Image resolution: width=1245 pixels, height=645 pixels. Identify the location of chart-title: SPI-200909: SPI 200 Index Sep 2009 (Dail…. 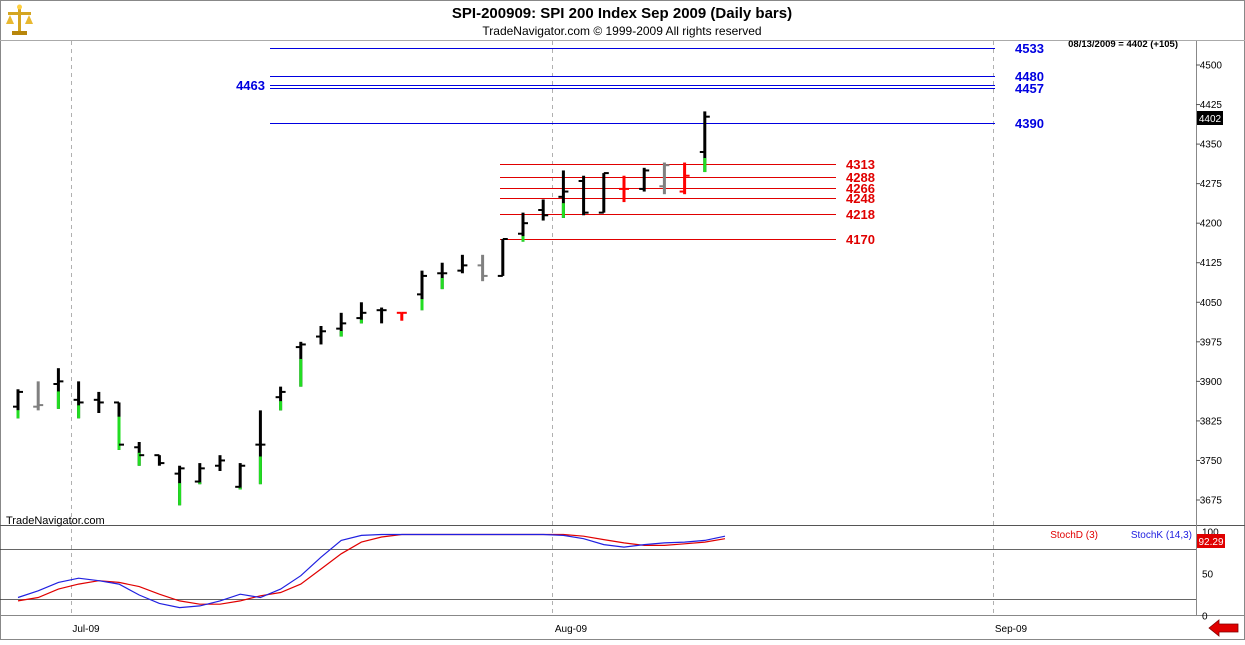
(622, 13).